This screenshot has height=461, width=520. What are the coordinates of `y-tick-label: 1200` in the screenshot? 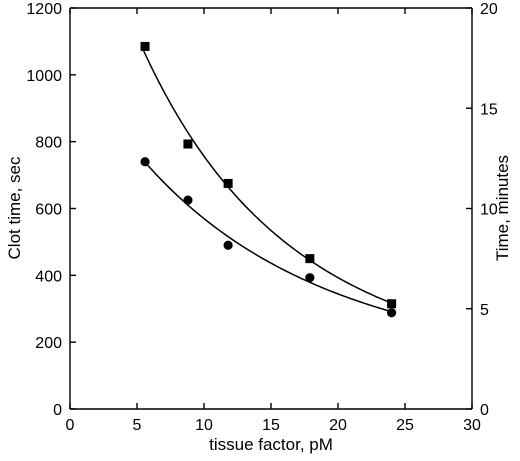 It's located at (44, 9).